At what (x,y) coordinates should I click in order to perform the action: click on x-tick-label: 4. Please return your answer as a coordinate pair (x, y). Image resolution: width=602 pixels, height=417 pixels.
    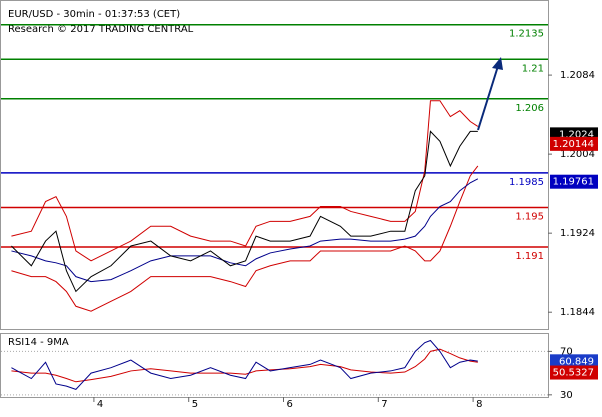
    Looking at the image, I should click on (100, 404).